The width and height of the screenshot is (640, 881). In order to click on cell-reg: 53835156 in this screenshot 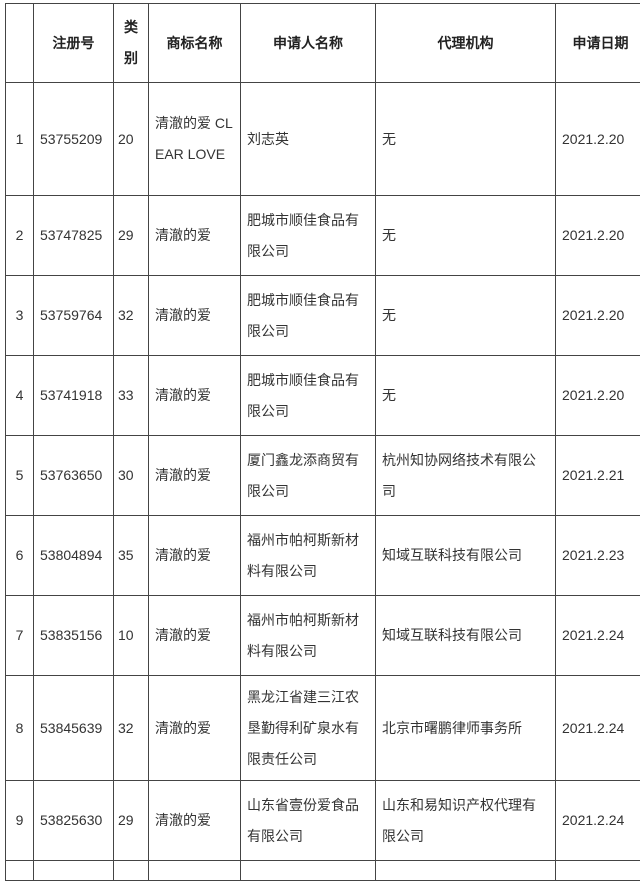, I will do `click(74, 636)`.